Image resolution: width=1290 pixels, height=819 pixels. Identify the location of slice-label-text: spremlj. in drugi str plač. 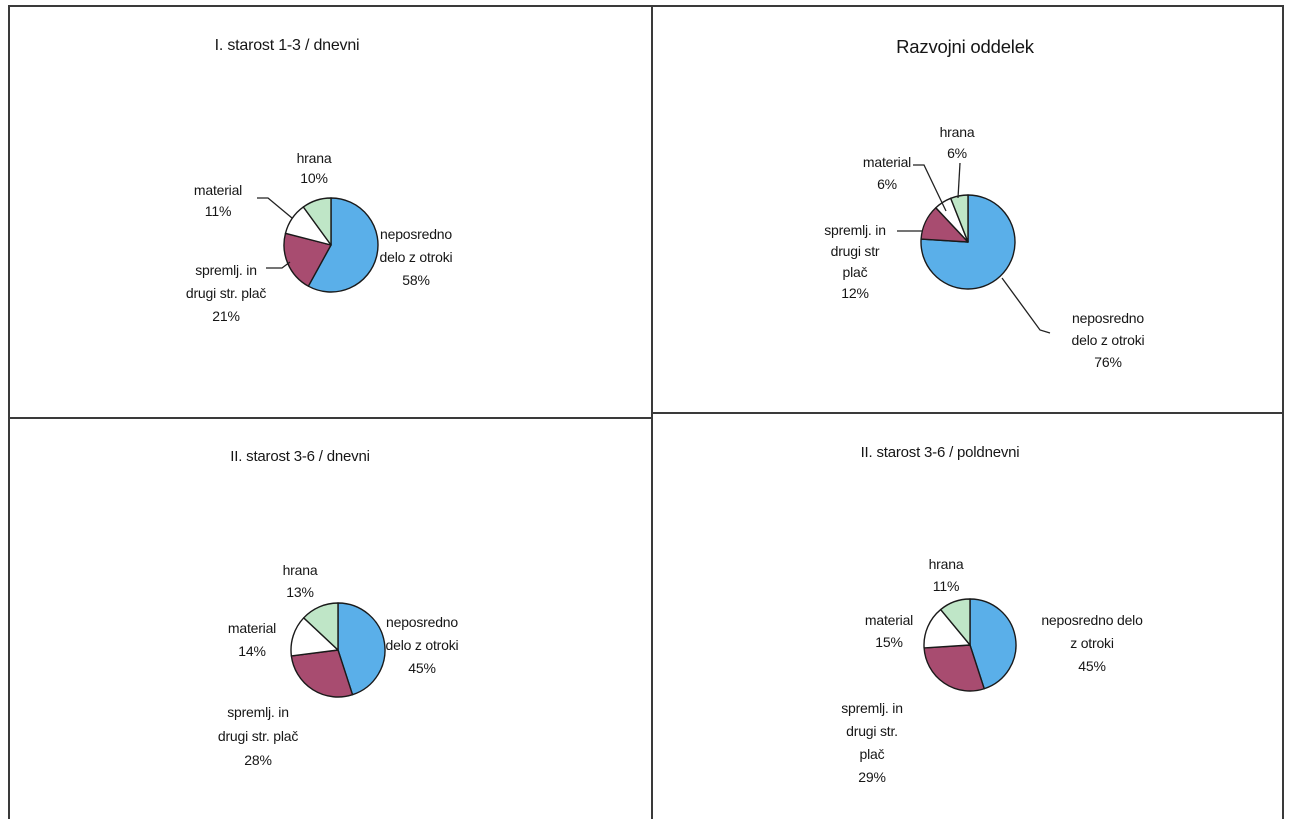
(855, 251).